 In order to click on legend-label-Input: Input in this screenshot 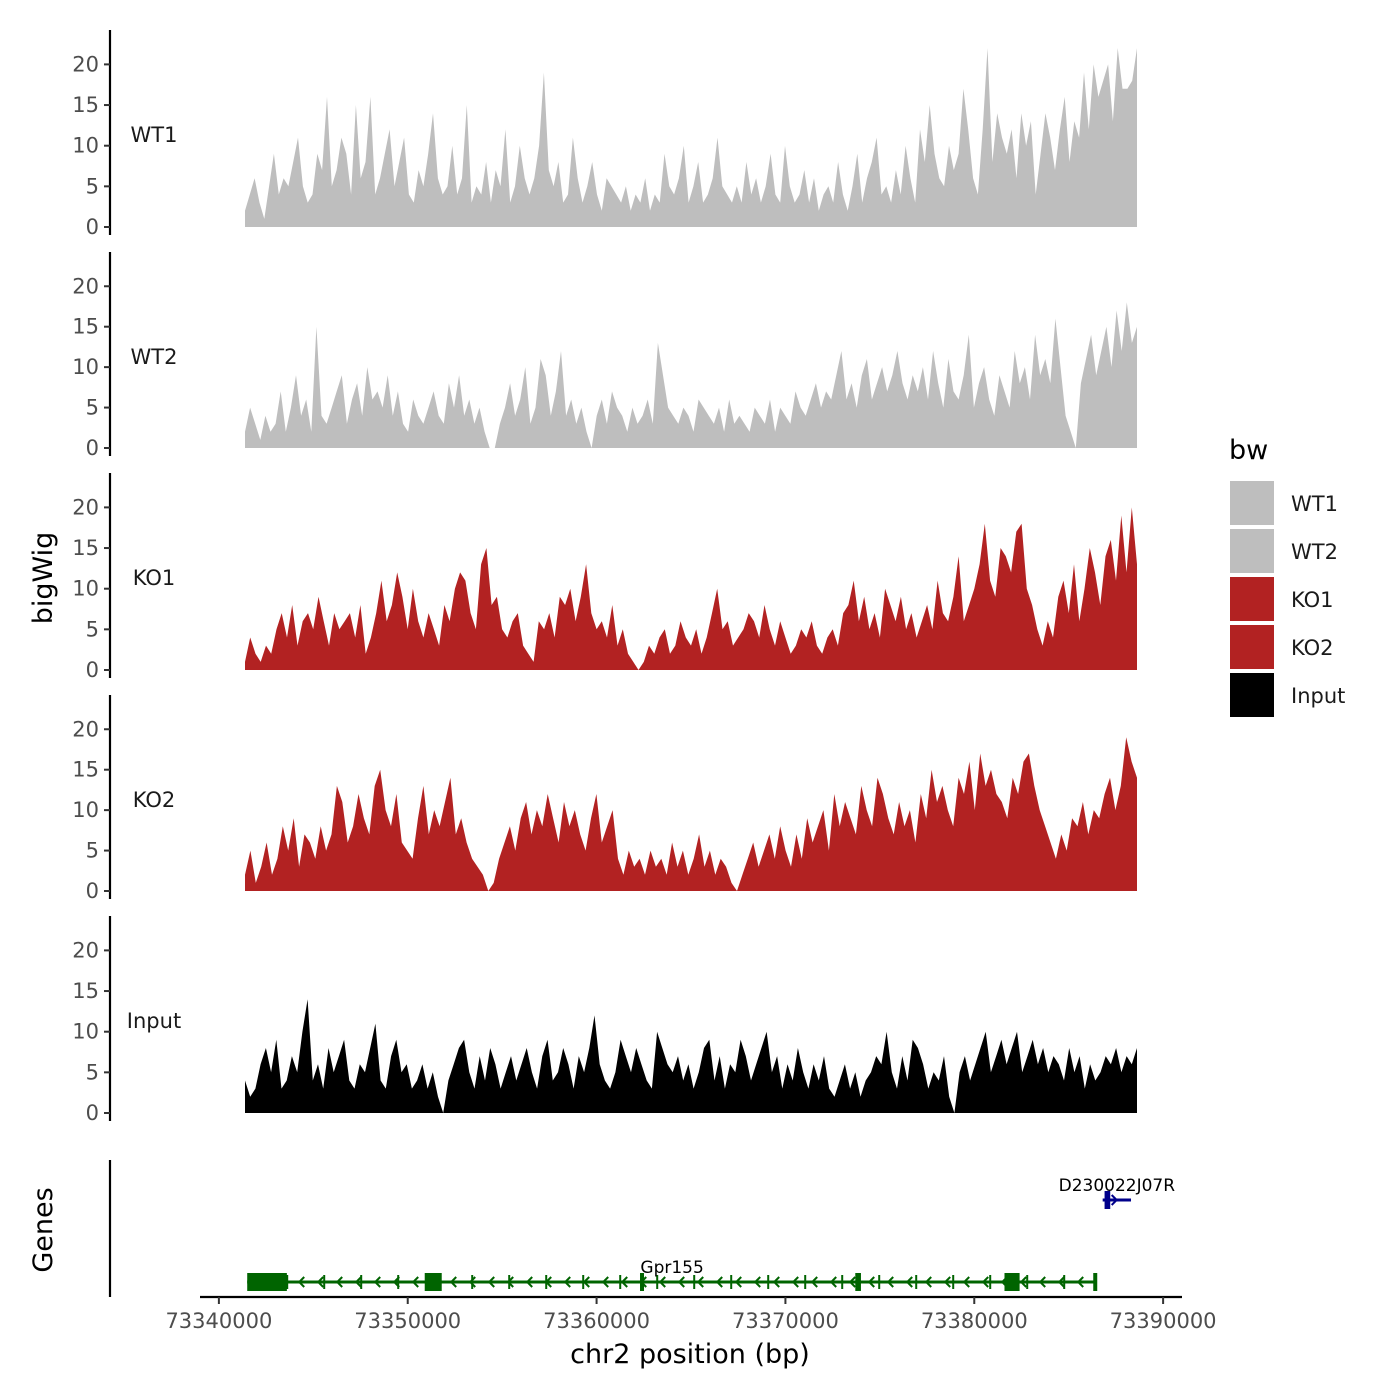, I will do `click(1318, 696)`.